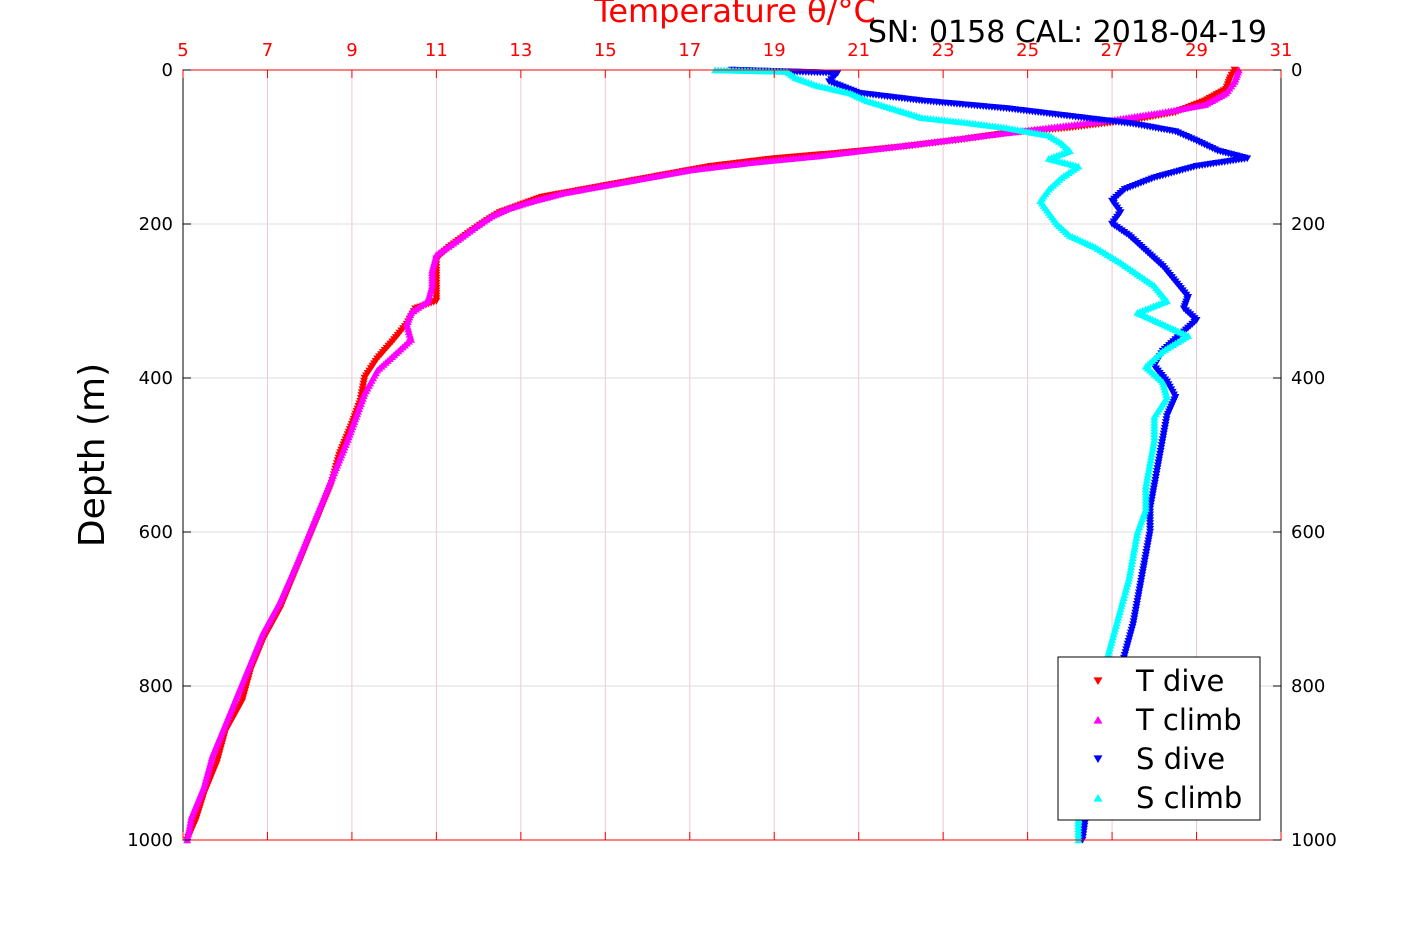  Describe the element at coordinates (267, 50) in the screenshot. I see `x-tick-label: 7` at that location.